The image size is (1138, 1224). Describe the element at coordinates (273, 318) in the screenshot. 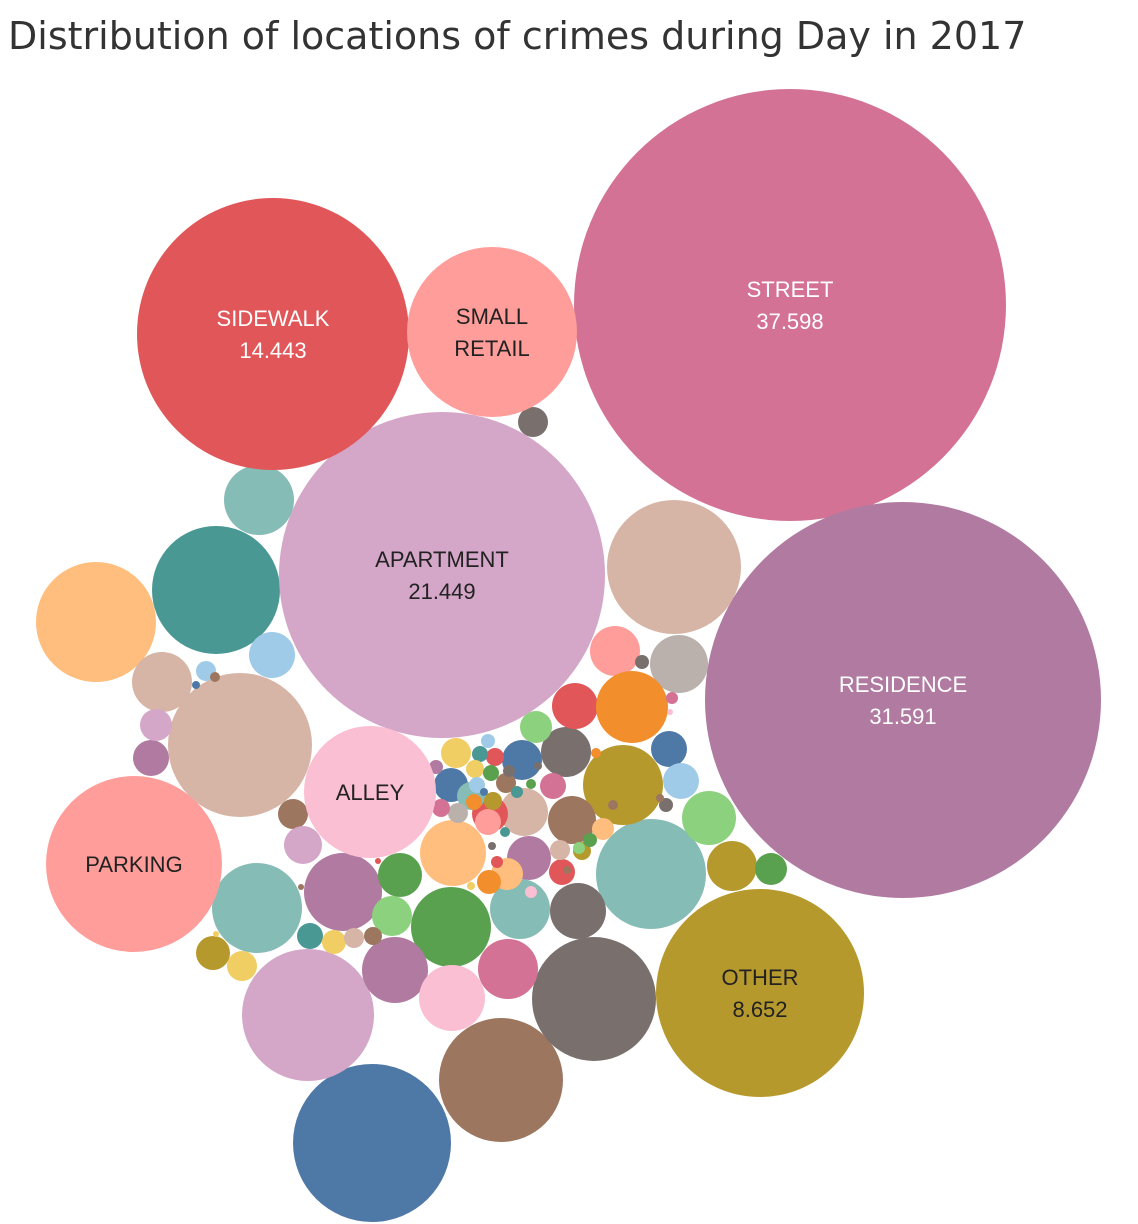

I see `bubble-sidewalk-name-label: SIDEWALK` at that location.